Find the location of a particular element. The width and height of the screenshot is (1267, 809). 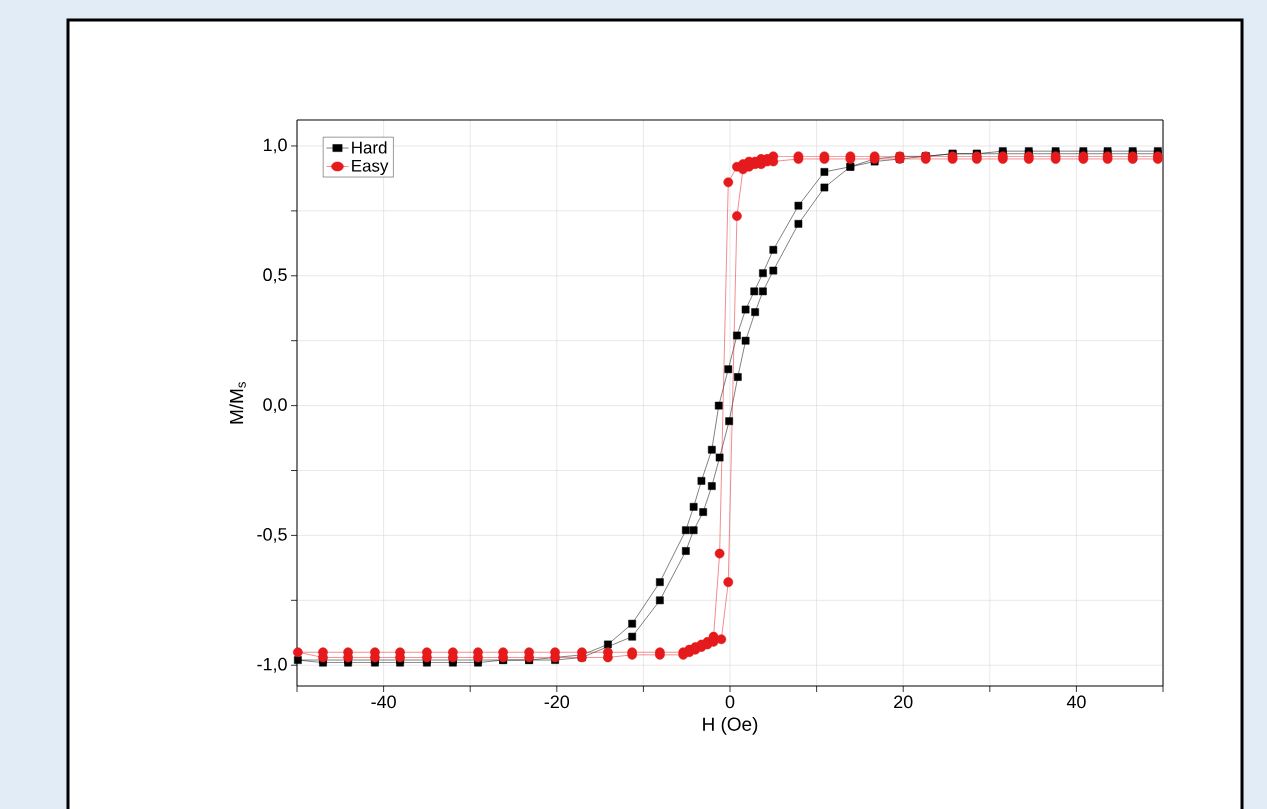

x-tick-label: 0 is located at coordinates (730, 702).